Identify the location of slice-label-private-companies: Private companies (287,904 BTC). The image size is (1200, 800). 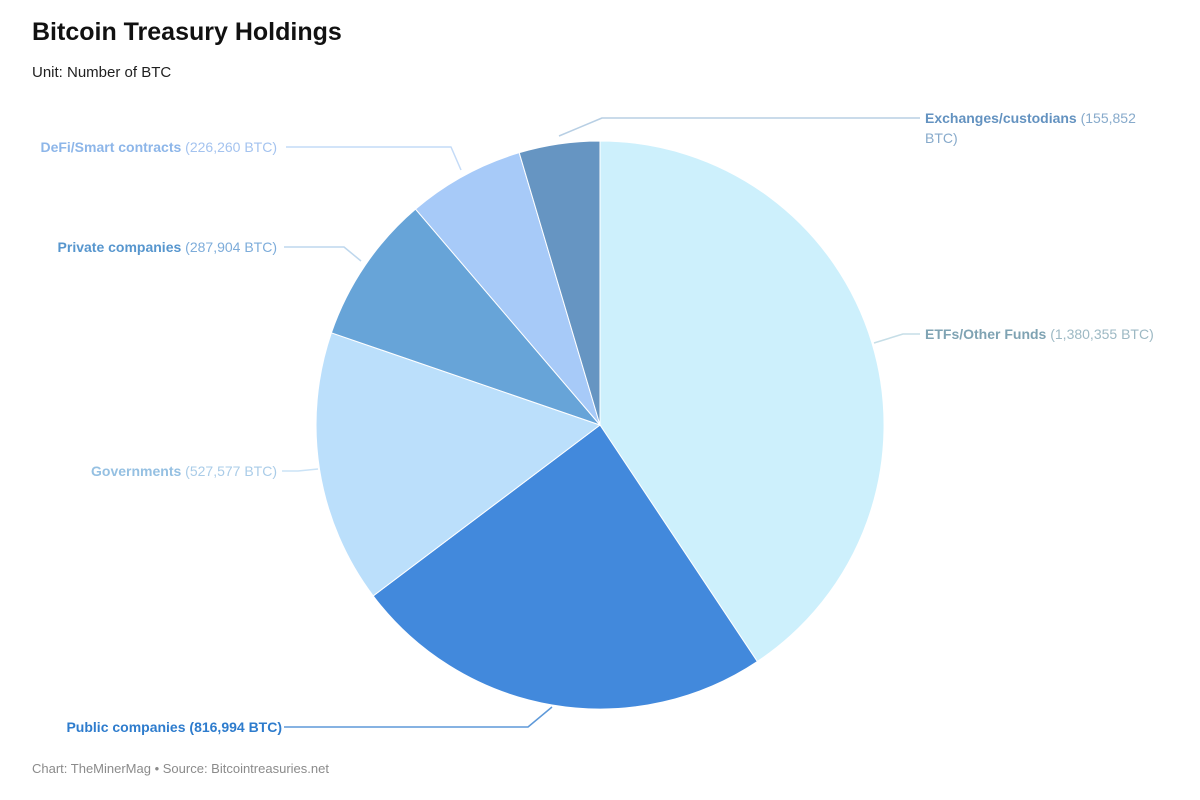
(157, 247).